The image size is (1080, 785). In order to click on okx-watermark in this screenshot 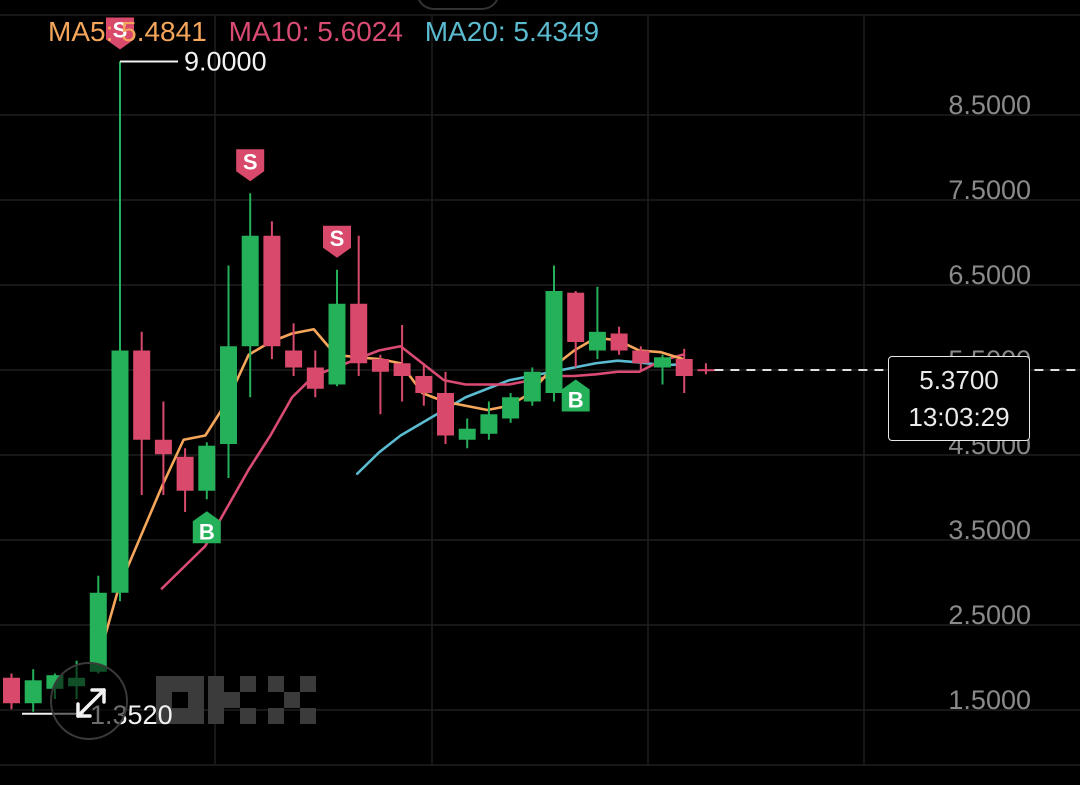, I will do `click(236, 700)`.